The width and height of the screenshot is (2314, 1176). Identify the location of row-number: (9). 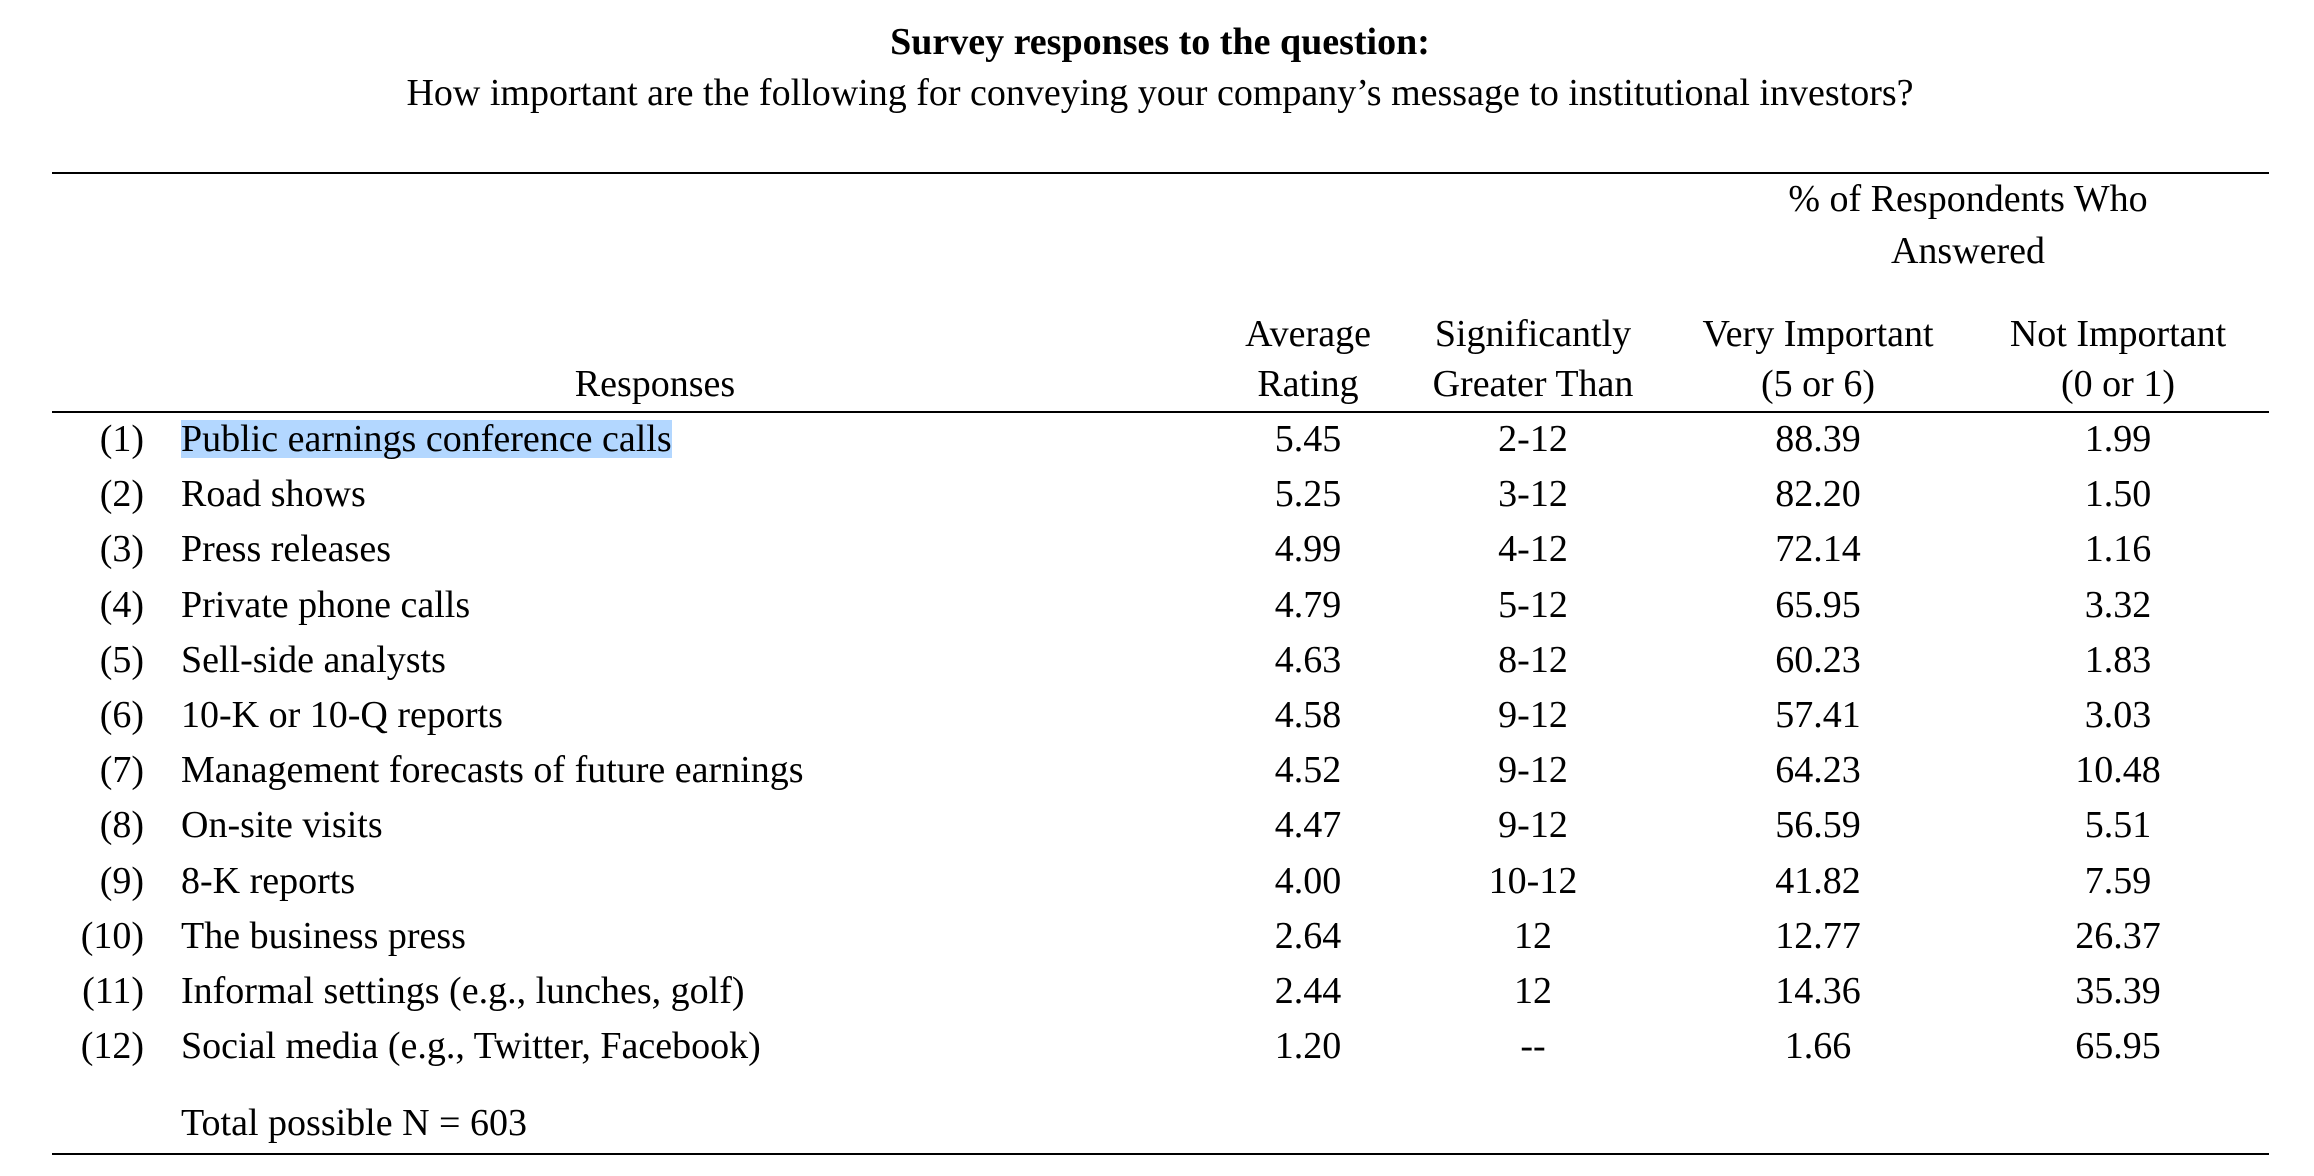
(121, 880).